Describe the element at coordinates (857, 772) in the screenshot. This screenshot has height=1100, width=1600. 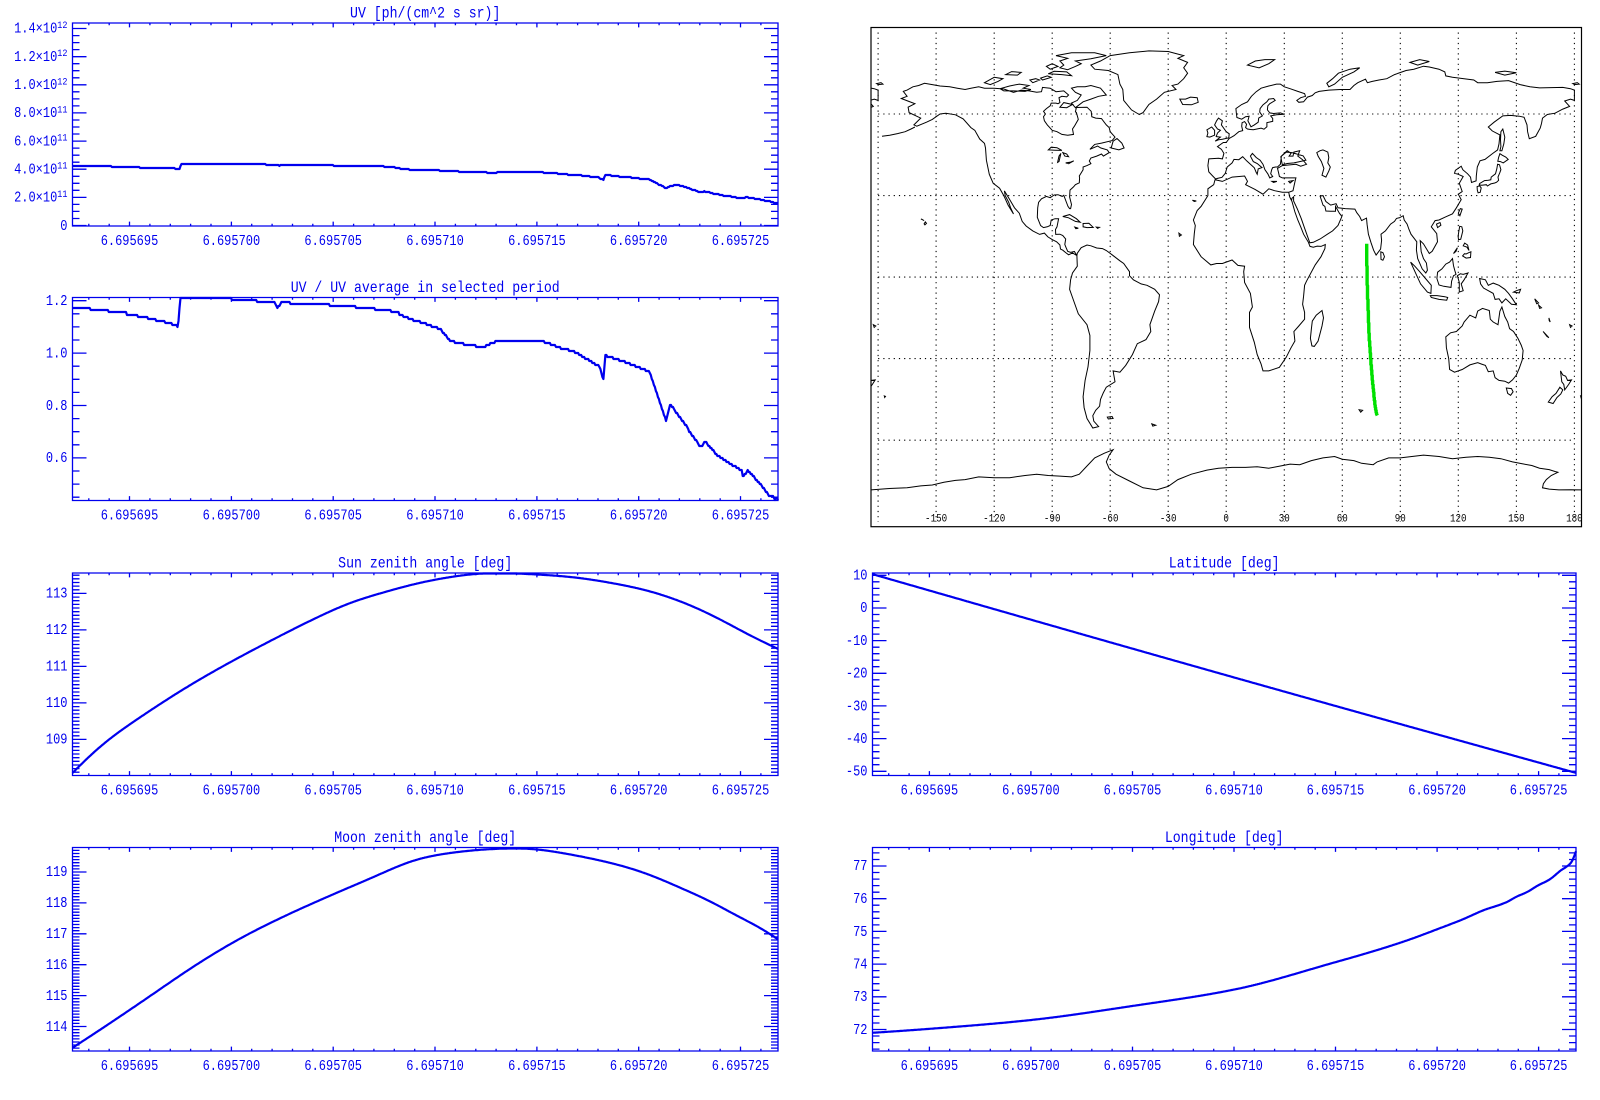
I see `svg-text: -50` at that location.